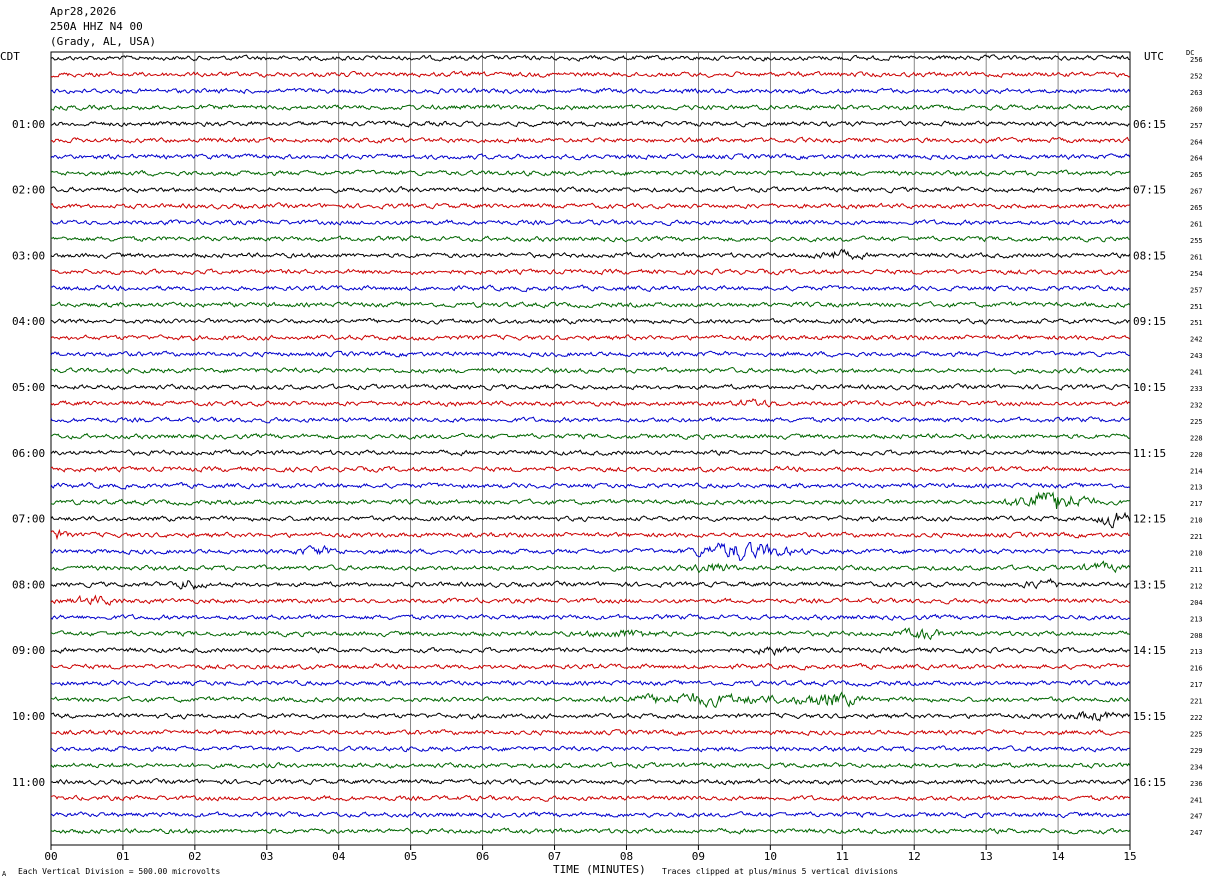 The height and width of the screenshot is (886, 1210). Describe the element at coordinates (4, 874) in the screenshot. I see `corner-mark: A` at that location.